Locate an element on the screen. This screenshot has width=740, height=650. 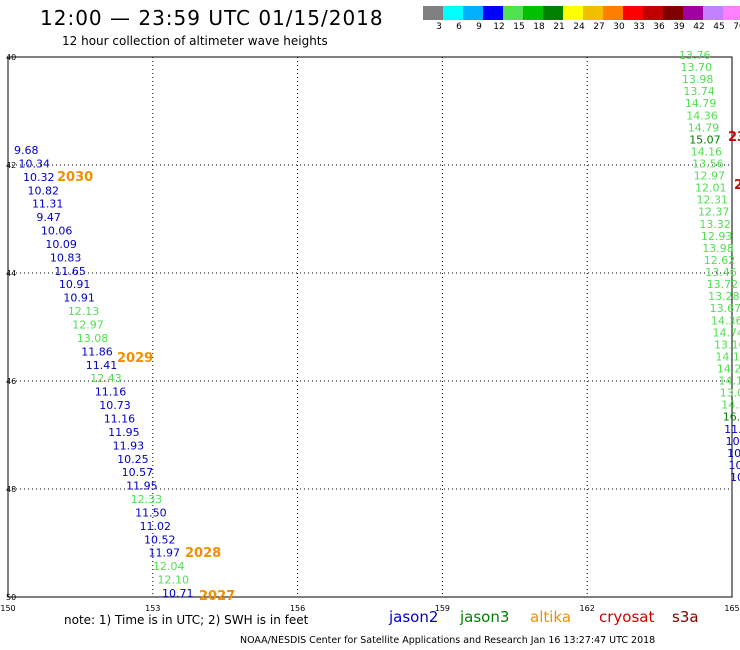
wave-height-label: 13.46 is located at coordinates (721, 272).